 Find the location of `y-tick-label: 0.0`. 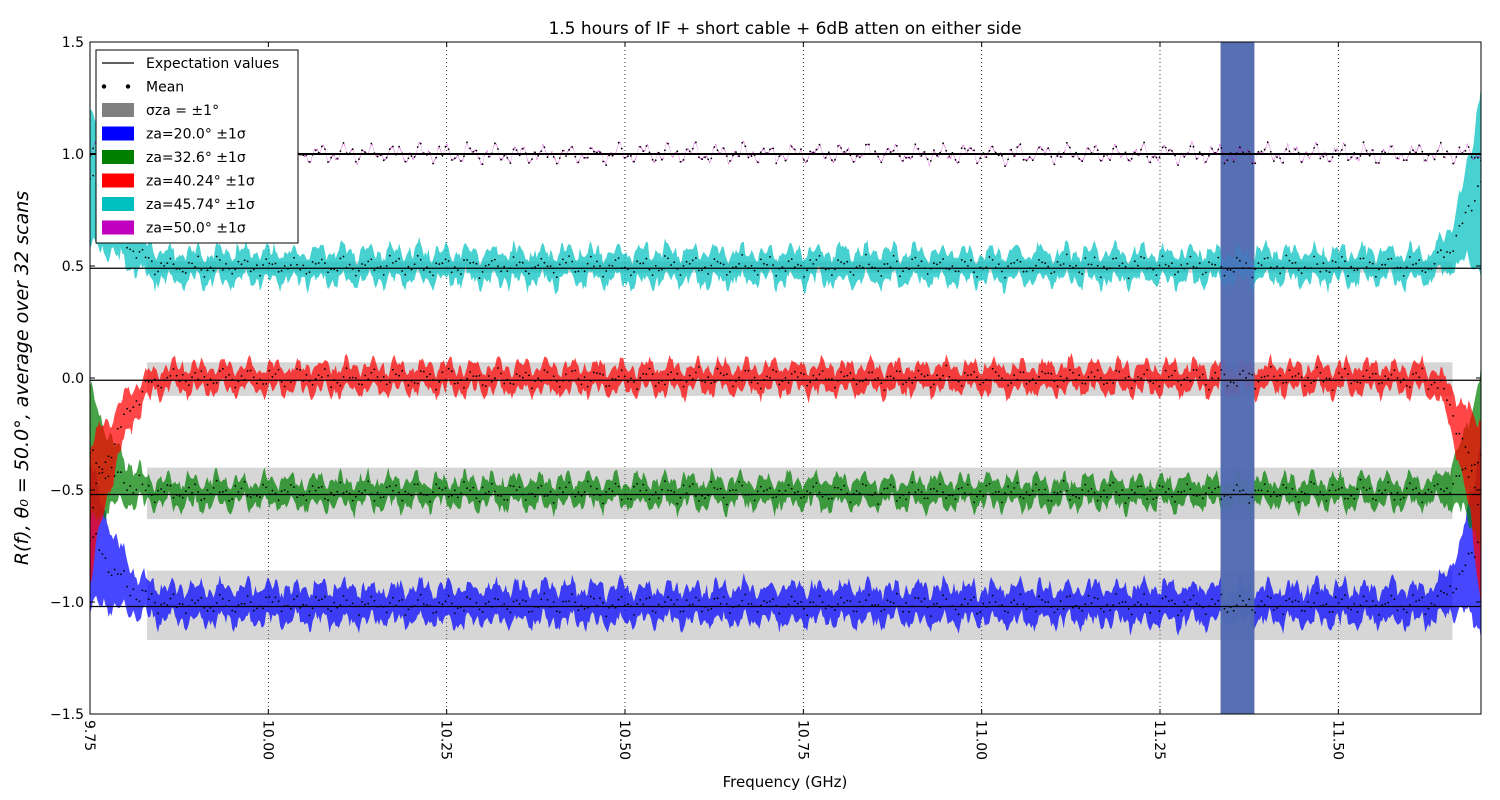

y-tick-label: 0.0 is located at coordinates (73, 379).